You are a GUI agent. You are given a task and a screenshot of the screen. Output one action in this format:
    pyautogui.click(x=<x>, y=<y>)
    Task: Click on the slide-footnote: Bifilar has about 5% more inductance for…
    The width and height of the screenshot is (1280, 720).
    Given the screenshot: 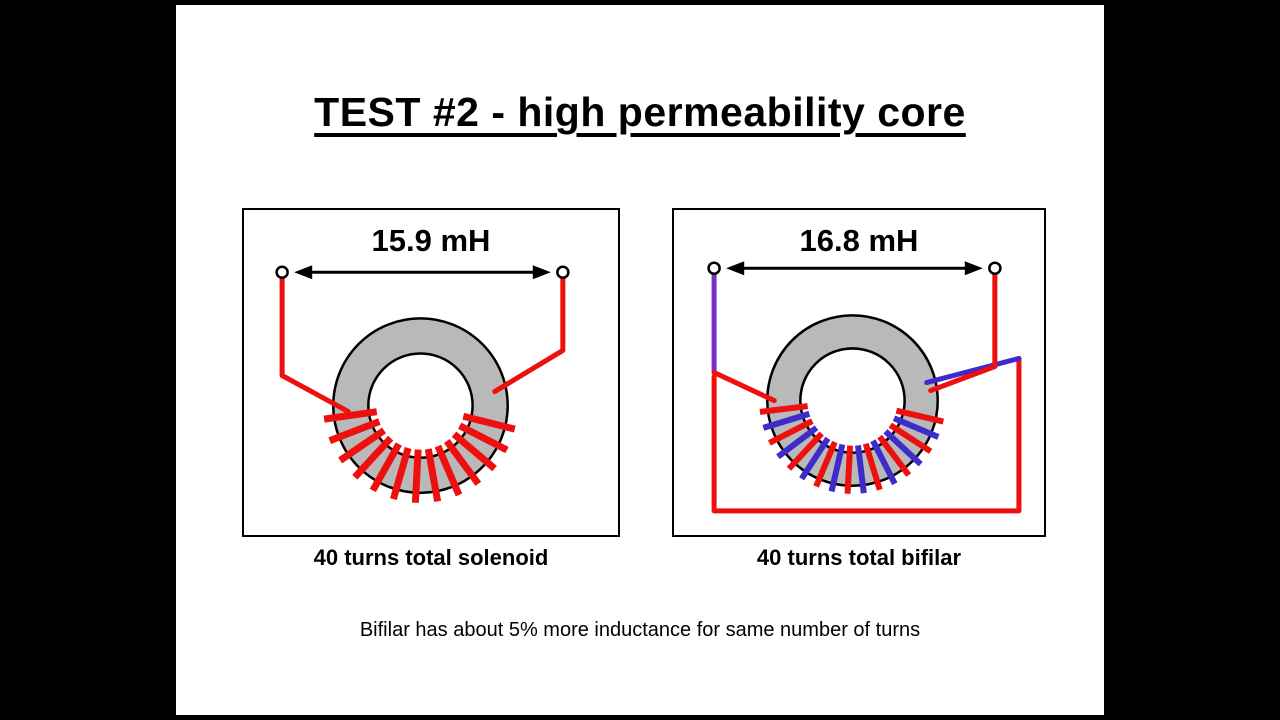 What is the action you would take?
    pyautogui.click(x=640, y=630)
    